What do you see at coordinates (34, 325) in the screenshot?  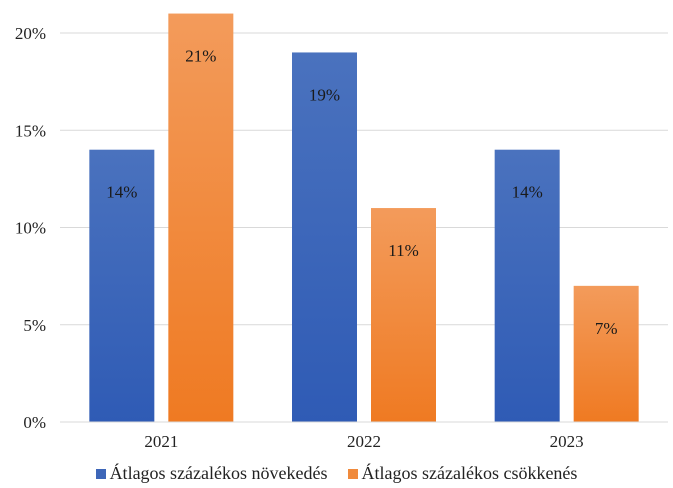 I see `y-tick-label-5: 5%` at bounding box center [34, 325].